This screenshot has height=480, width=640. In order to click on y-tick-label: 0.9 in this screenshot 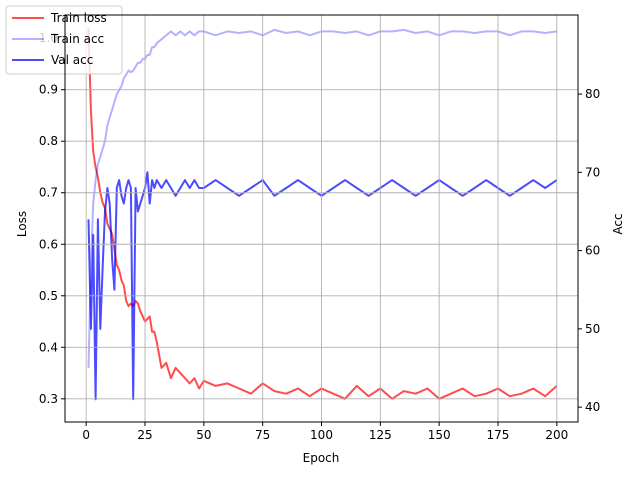, I will do `click(48, 90)`.